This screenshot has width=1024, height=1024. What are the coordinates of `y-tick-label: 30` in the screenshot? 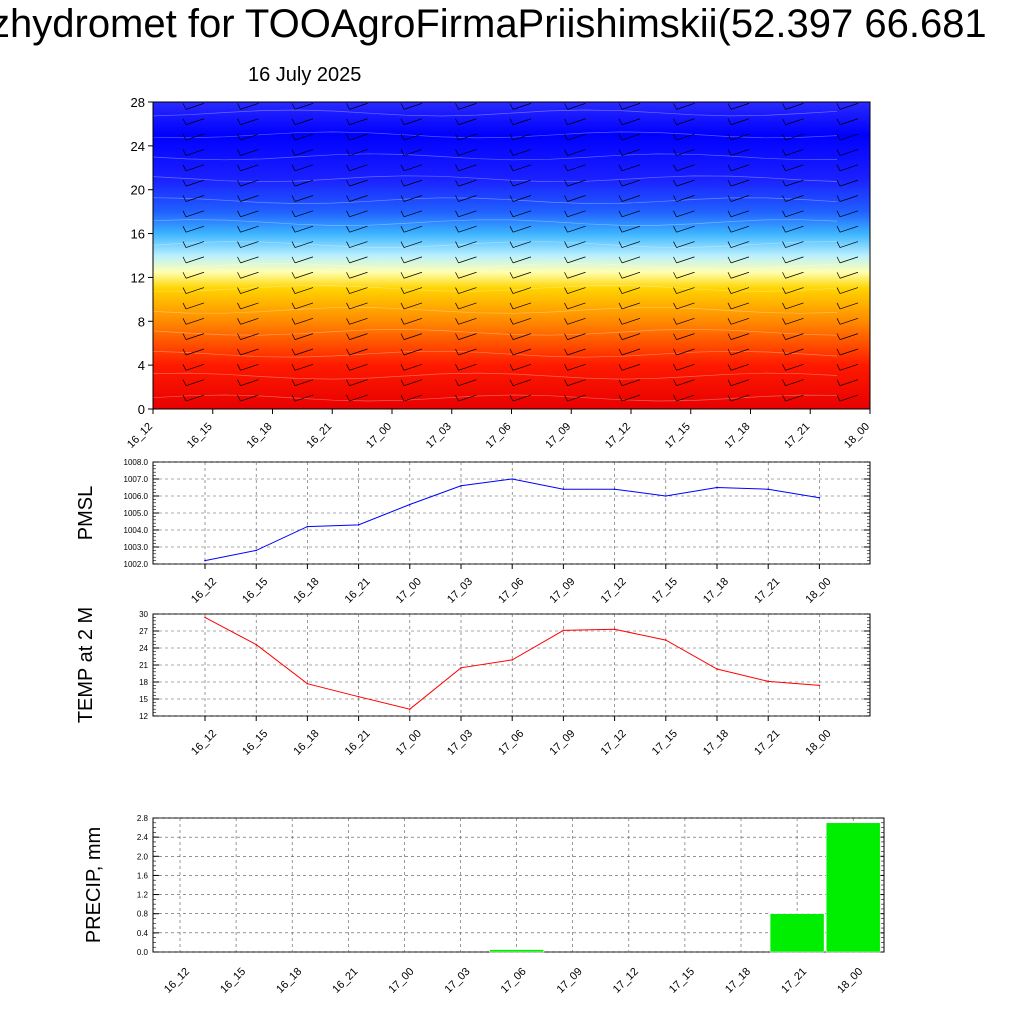 It's located at (143, 614).